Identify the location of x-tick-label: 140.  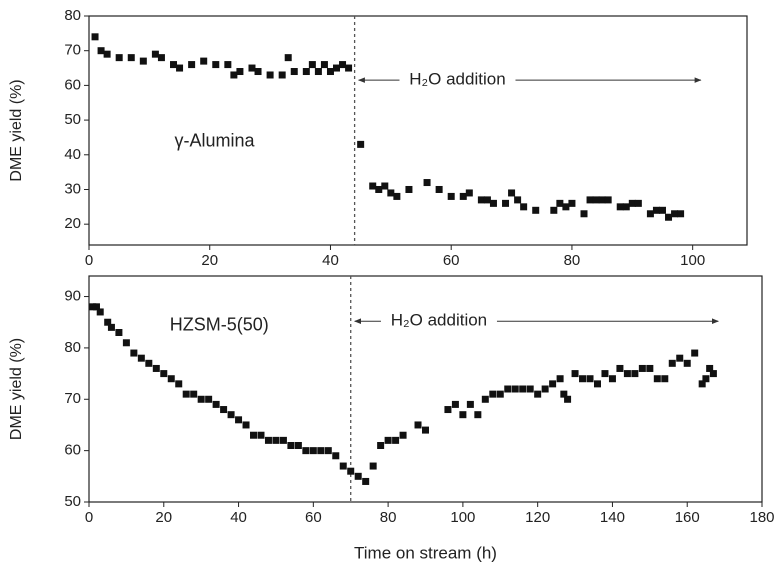
(612, 517).